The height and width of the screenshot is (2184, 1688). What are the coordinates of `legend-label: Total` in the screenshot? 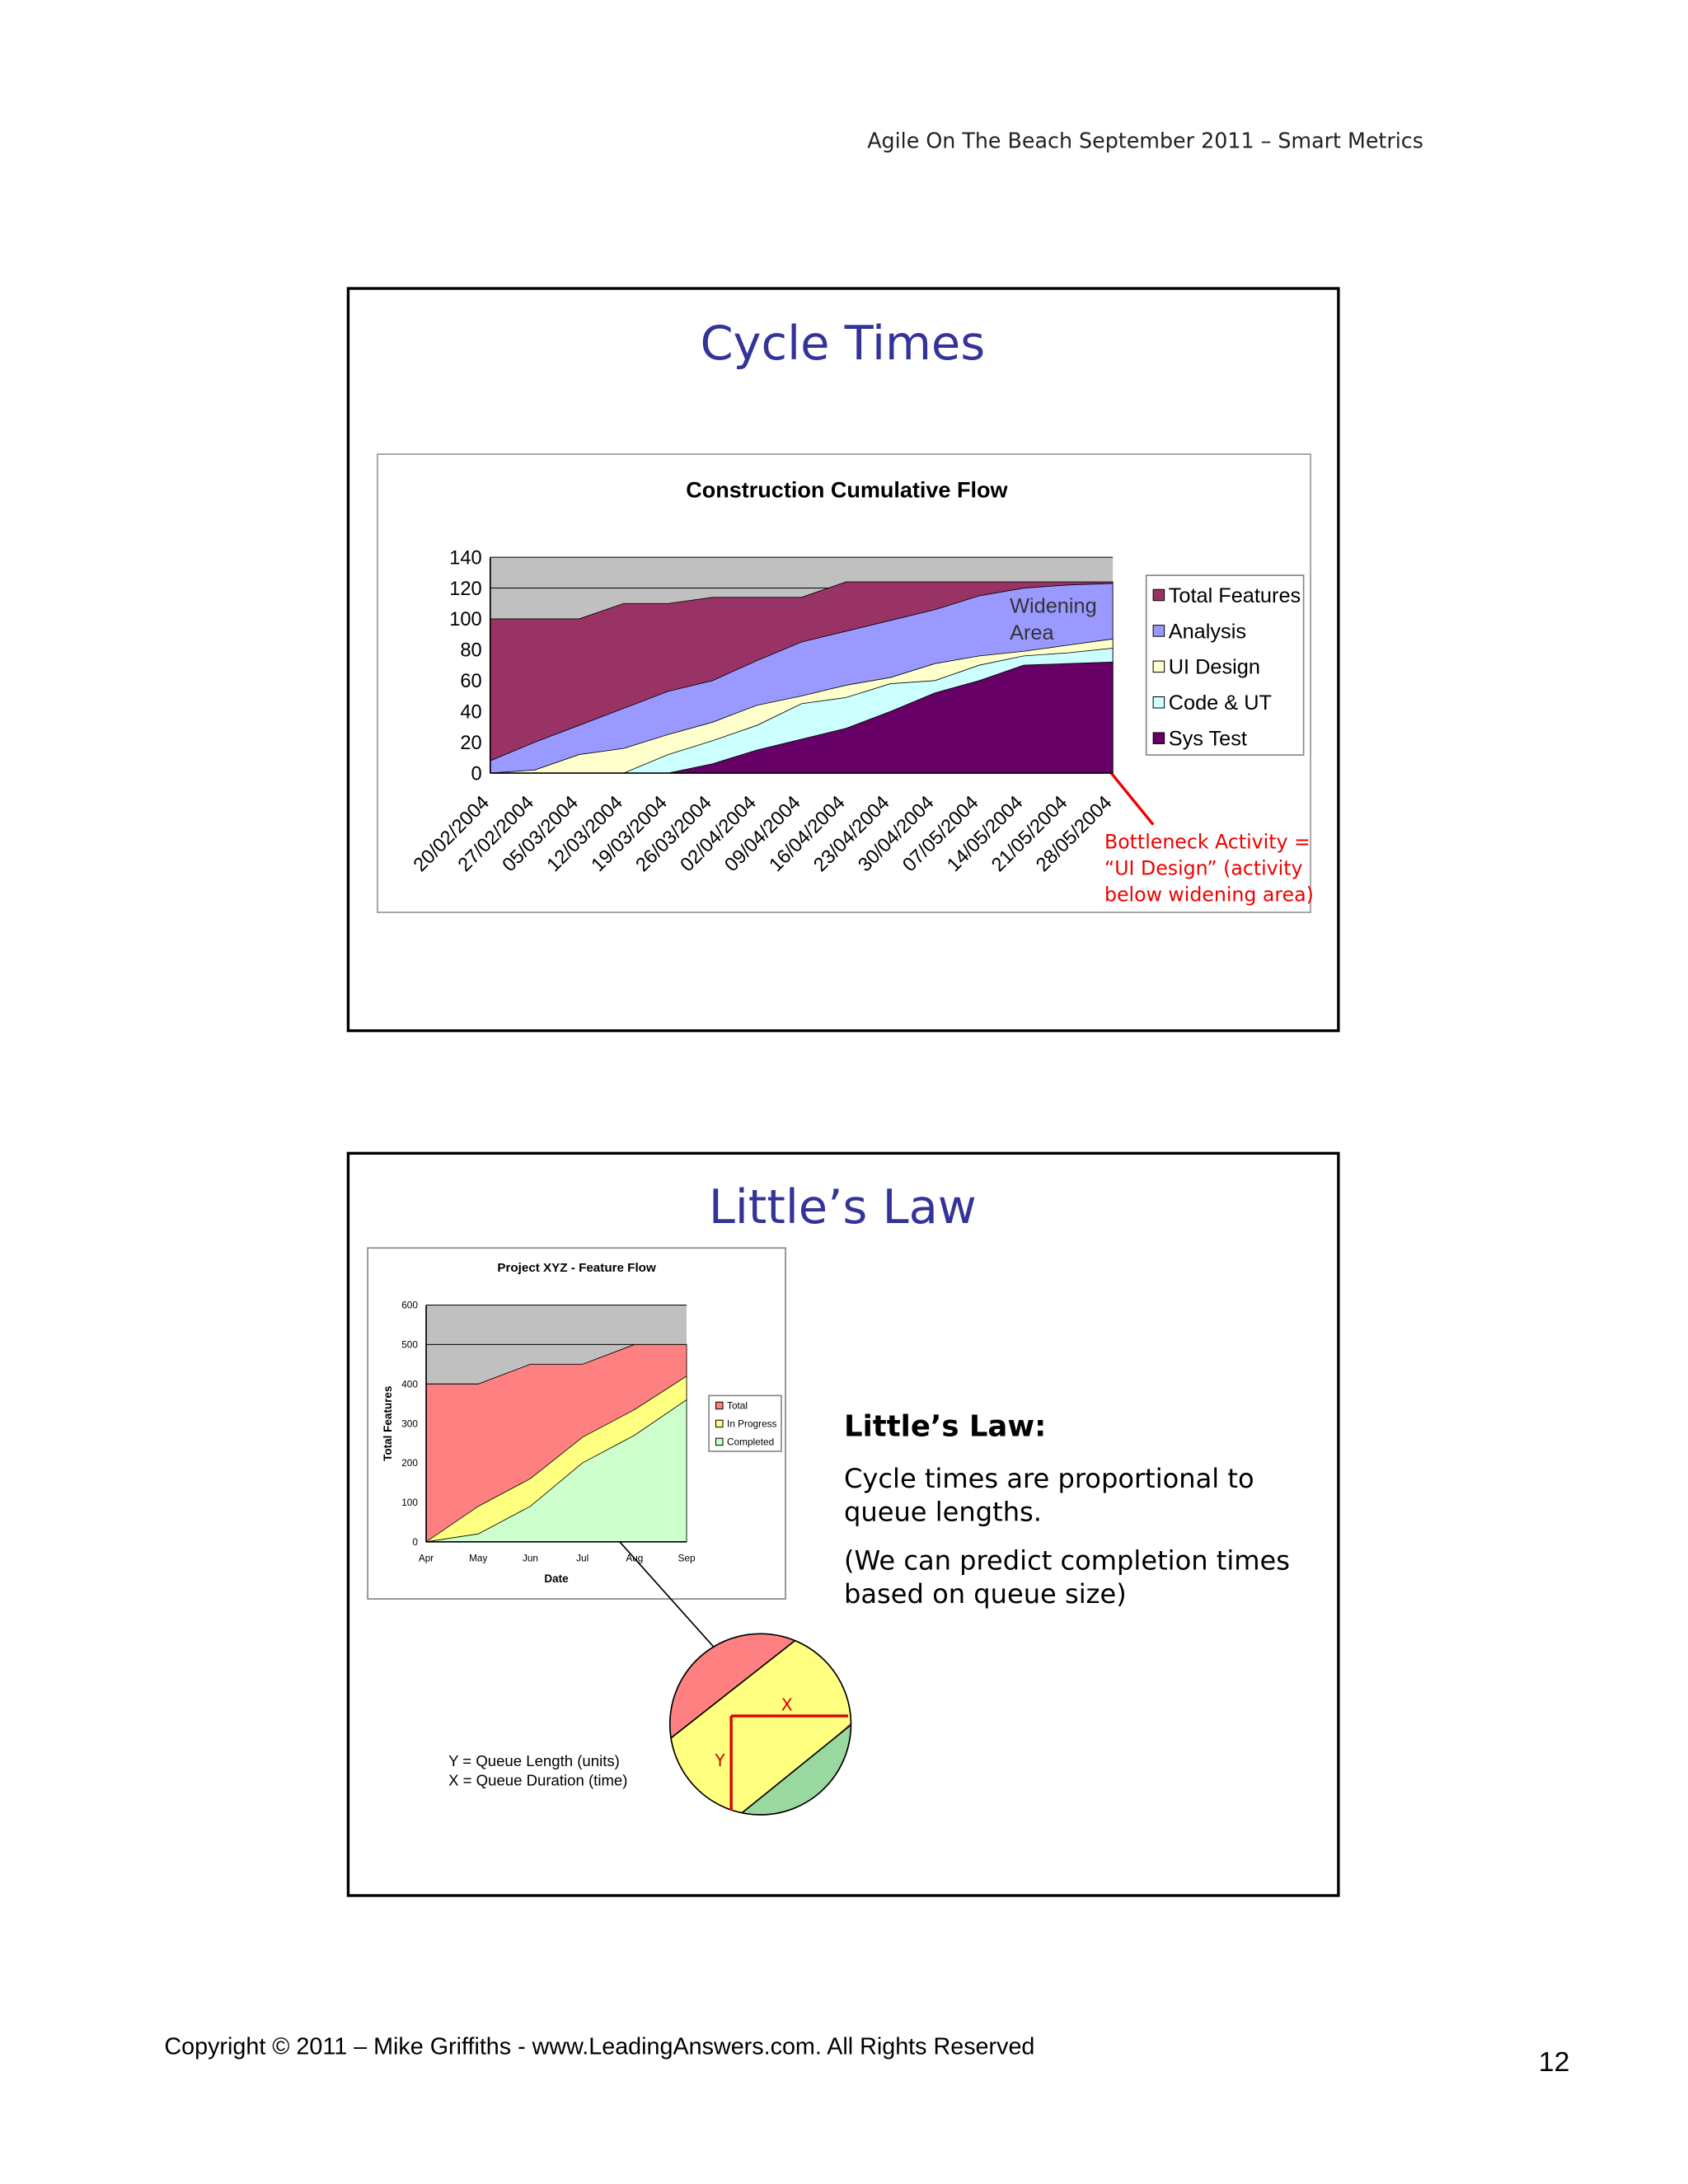 It's located at (738, 1406).